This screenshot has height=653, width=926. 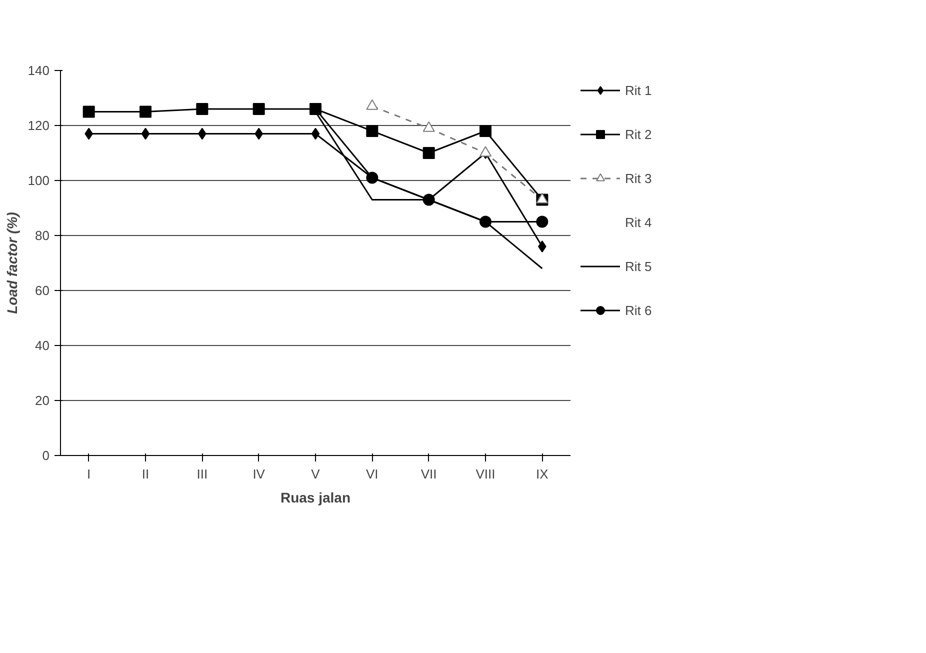 What do you see at coordinates (12, 263) in the screenshot?
I see `y-axis-title: Load factor (%)` at bounding box center [12, 263].